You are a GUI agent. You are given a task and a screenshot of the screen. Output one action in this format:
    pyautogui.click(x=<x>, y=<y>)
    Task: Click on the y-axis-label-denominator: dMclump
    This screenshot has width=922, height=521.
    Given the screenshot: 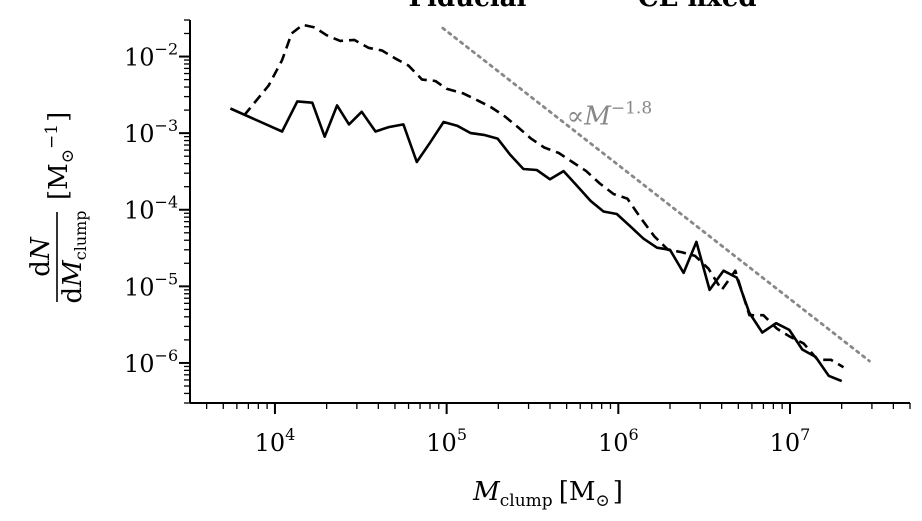 What is the action you would take?
    pyautogui.click(x=74, y=256)
    